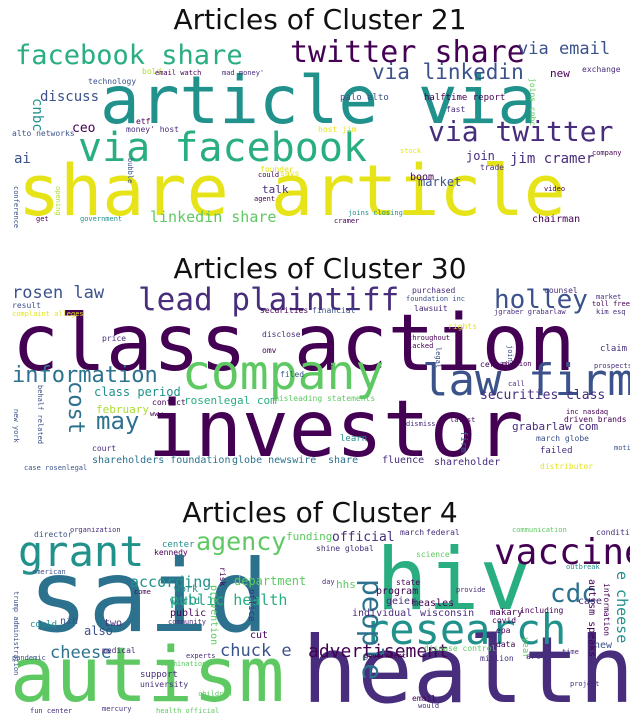 This screenshot has width=640, height=725. I want to click on cloud-word: disease control, so click(460, 648).